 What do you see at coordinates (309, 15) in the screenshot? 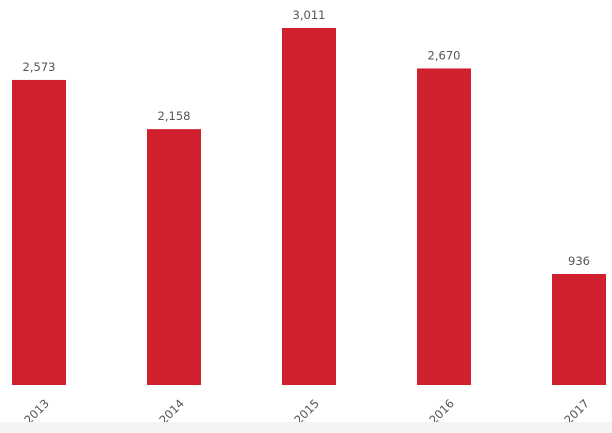
I see `value-label-2015: 3,011` at bounding box center [309, 15].